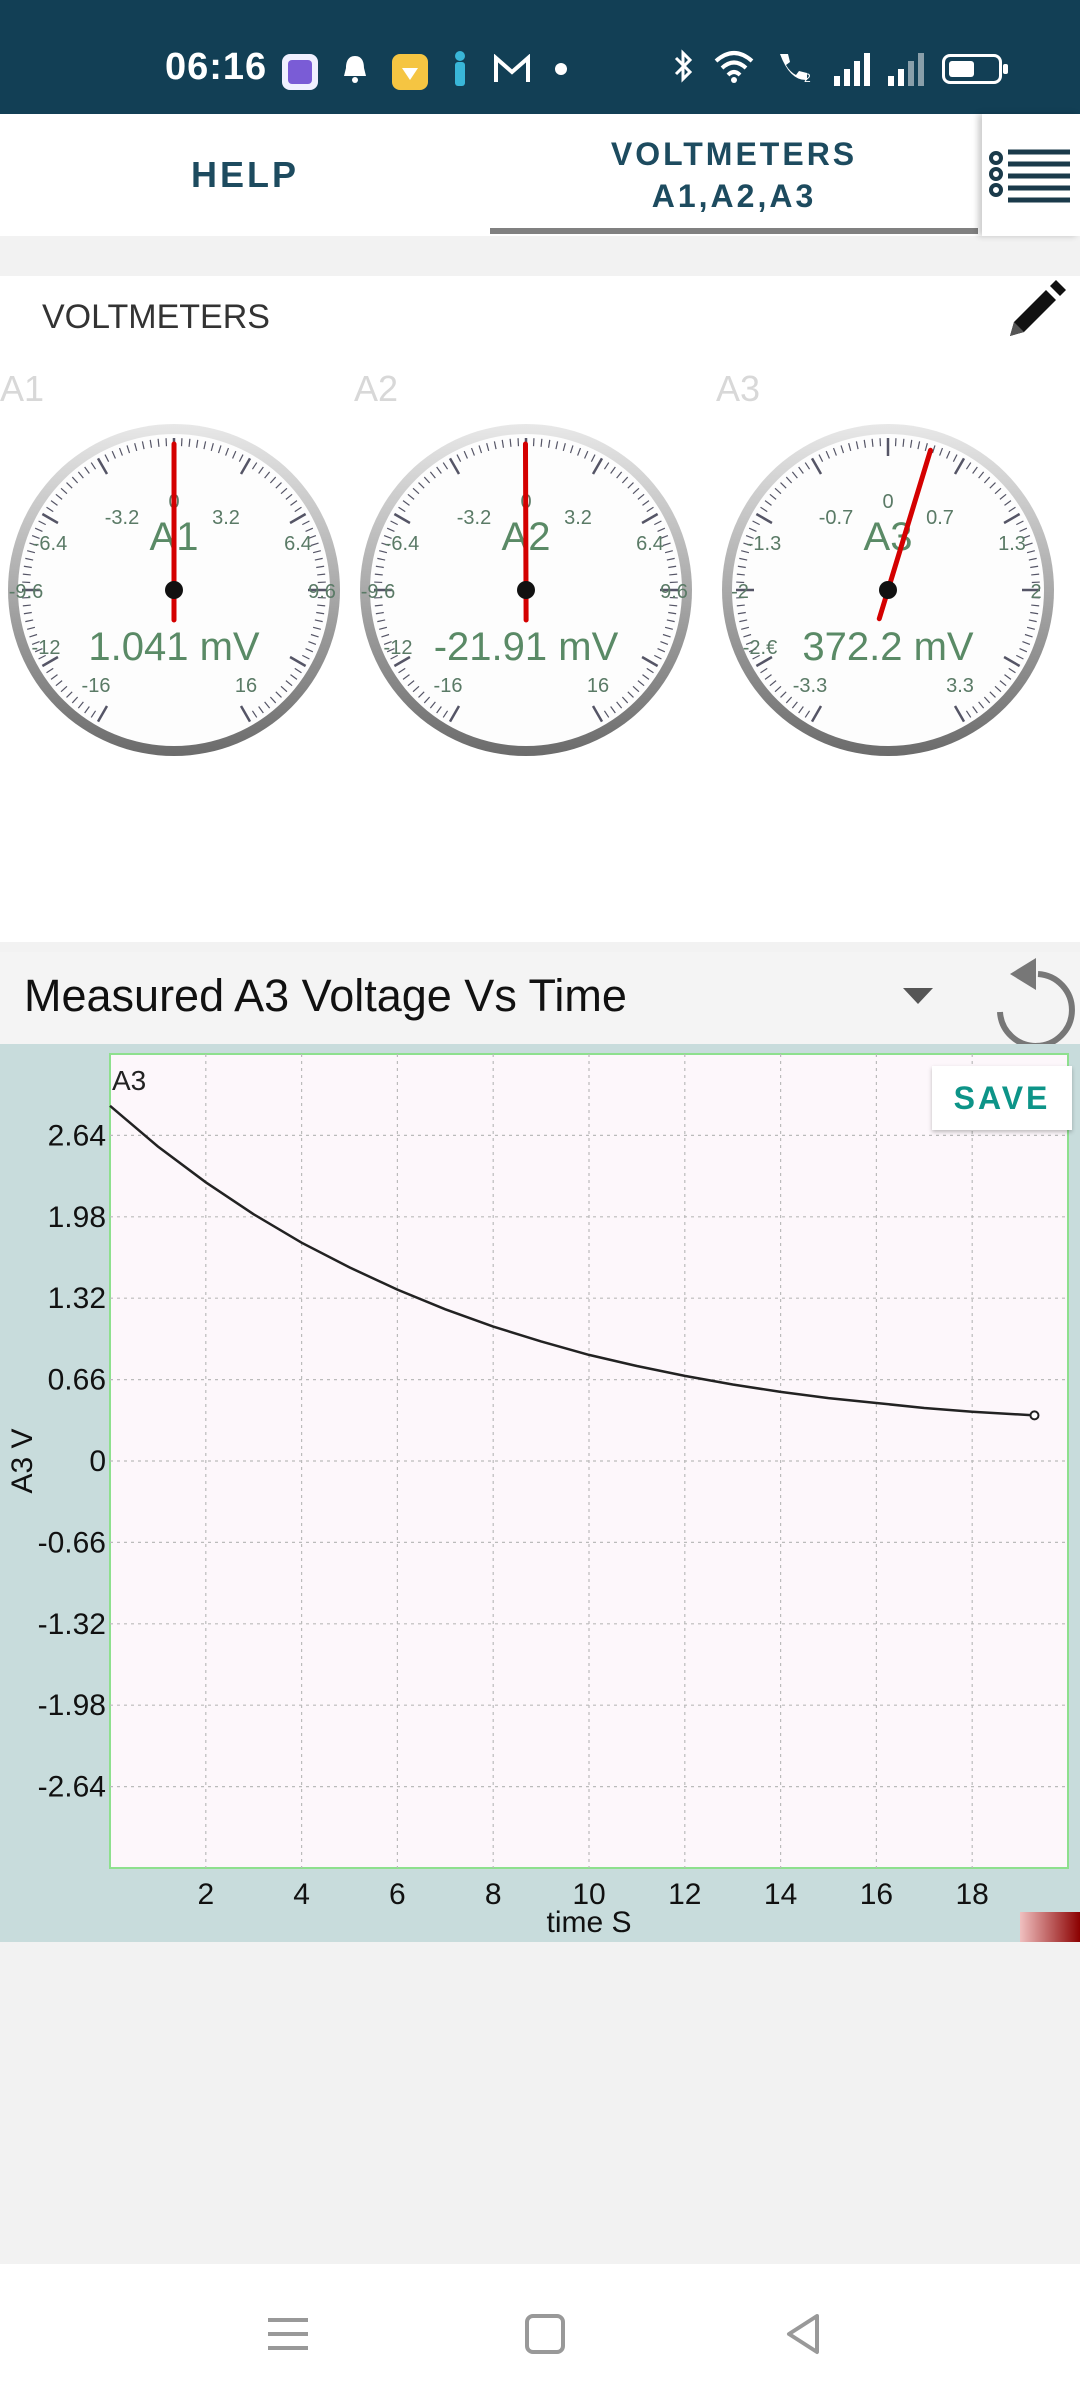 This screenshot has height=2400, width=1080. I want to click on bell-icon, so click(355, 71).